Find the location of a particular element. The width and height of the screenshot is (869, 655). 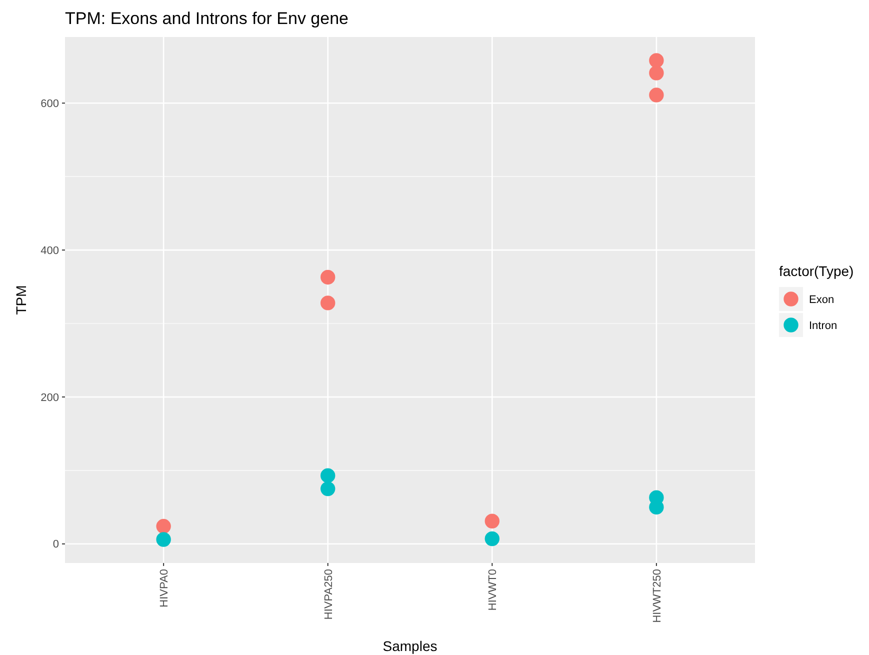

x-tick-label: HIVWT0 is located at coordinates (493, 590).